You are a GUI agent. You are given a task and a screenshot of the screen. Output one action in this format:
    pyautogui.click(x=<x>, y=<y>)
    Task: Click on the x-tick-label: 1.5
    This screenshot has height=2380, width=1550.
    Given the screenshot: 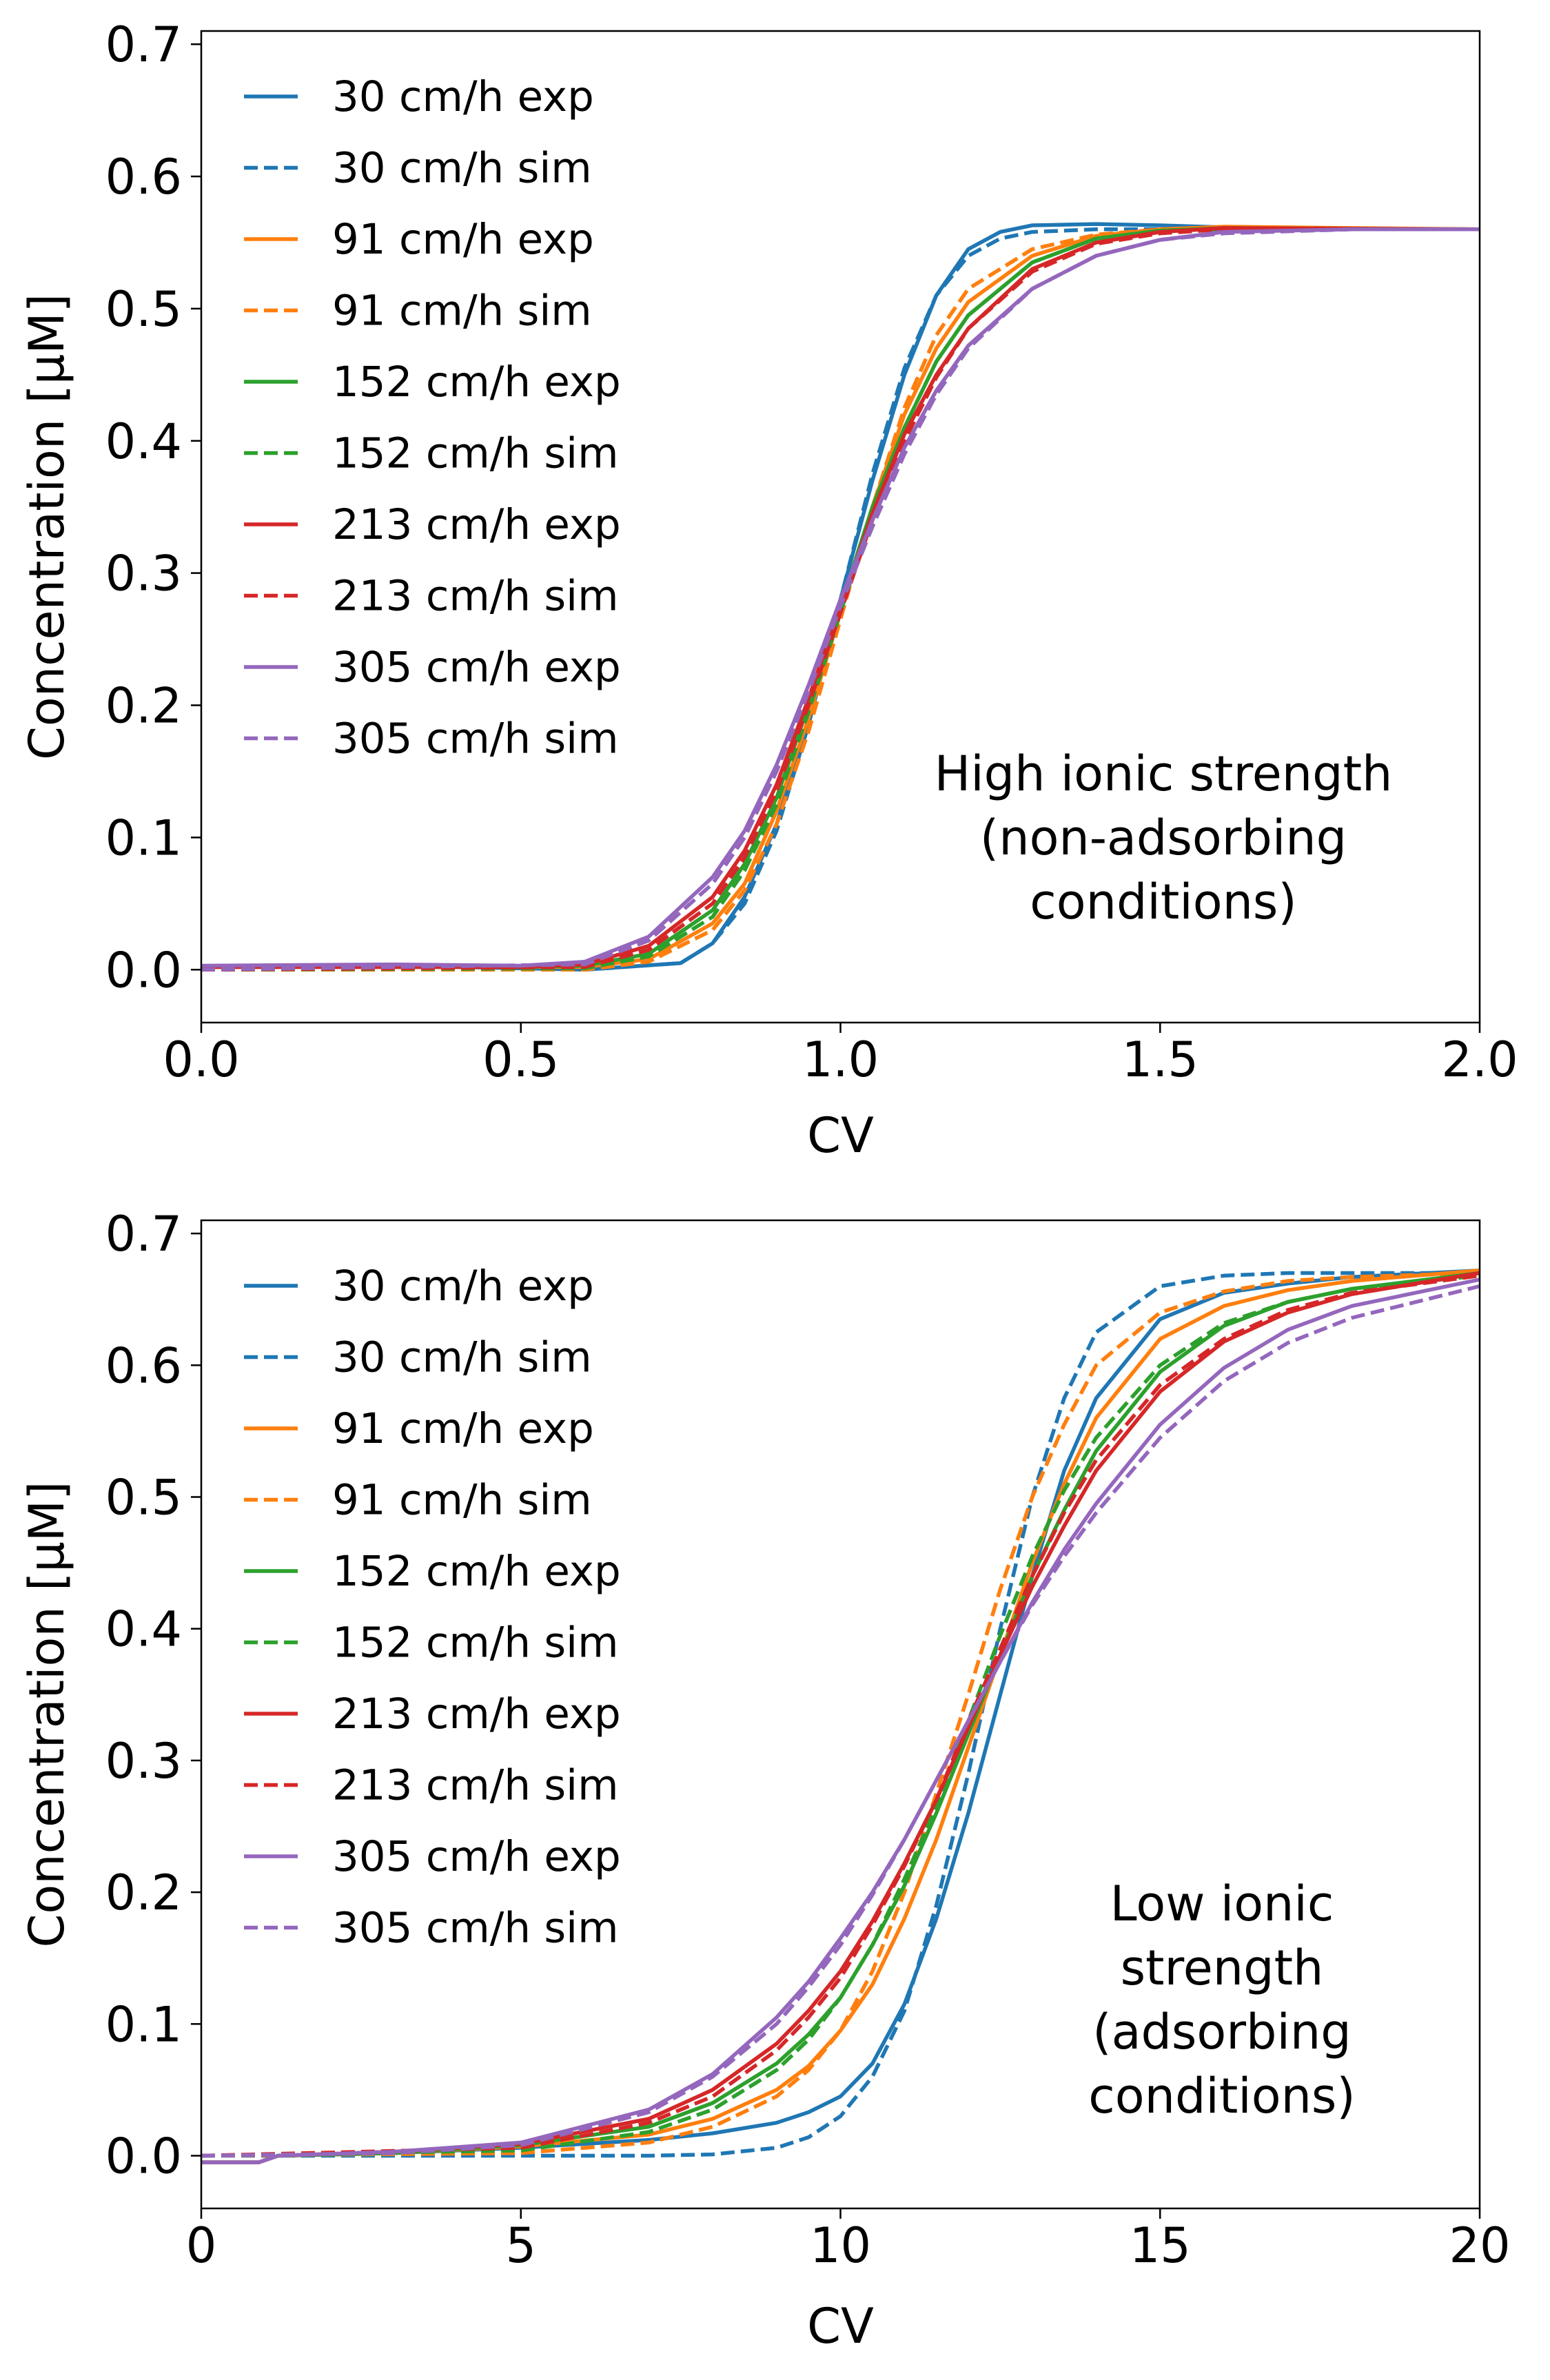 What is the action you would take?
    pyautogui.click(x=1160, y=1060)
    